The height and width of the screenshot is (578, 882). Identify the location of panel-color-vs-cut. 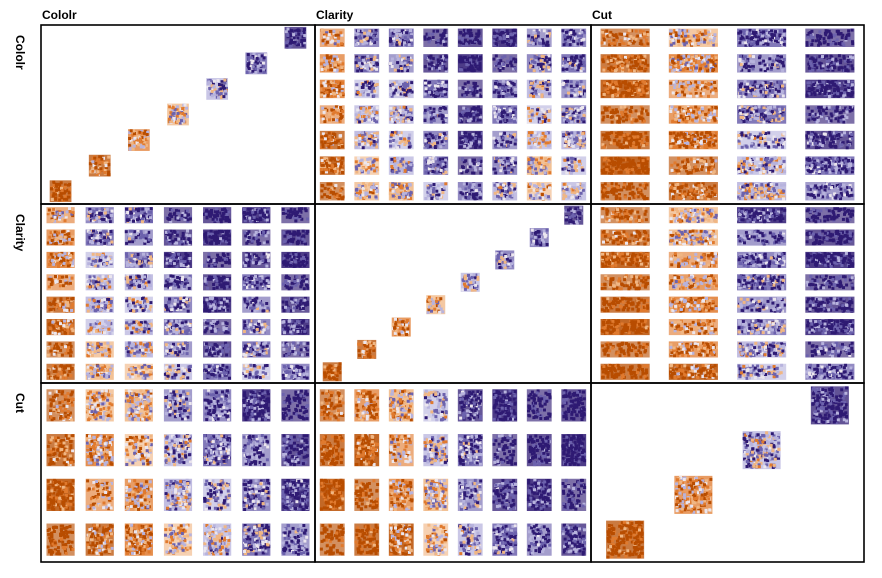
(727, 114).